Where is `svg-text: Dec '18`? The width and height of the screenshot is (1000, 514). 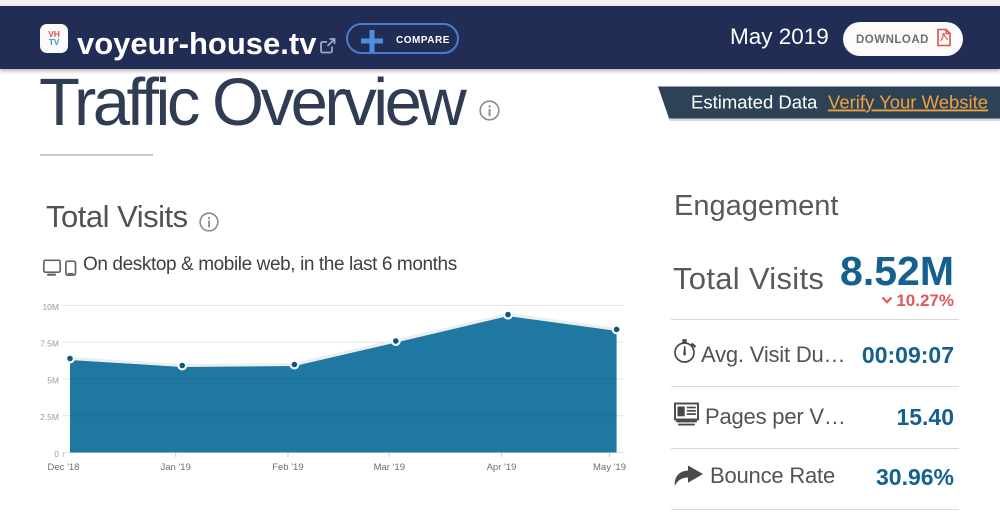 svg-text: Dec '18 is located at coordinates (64, 467).